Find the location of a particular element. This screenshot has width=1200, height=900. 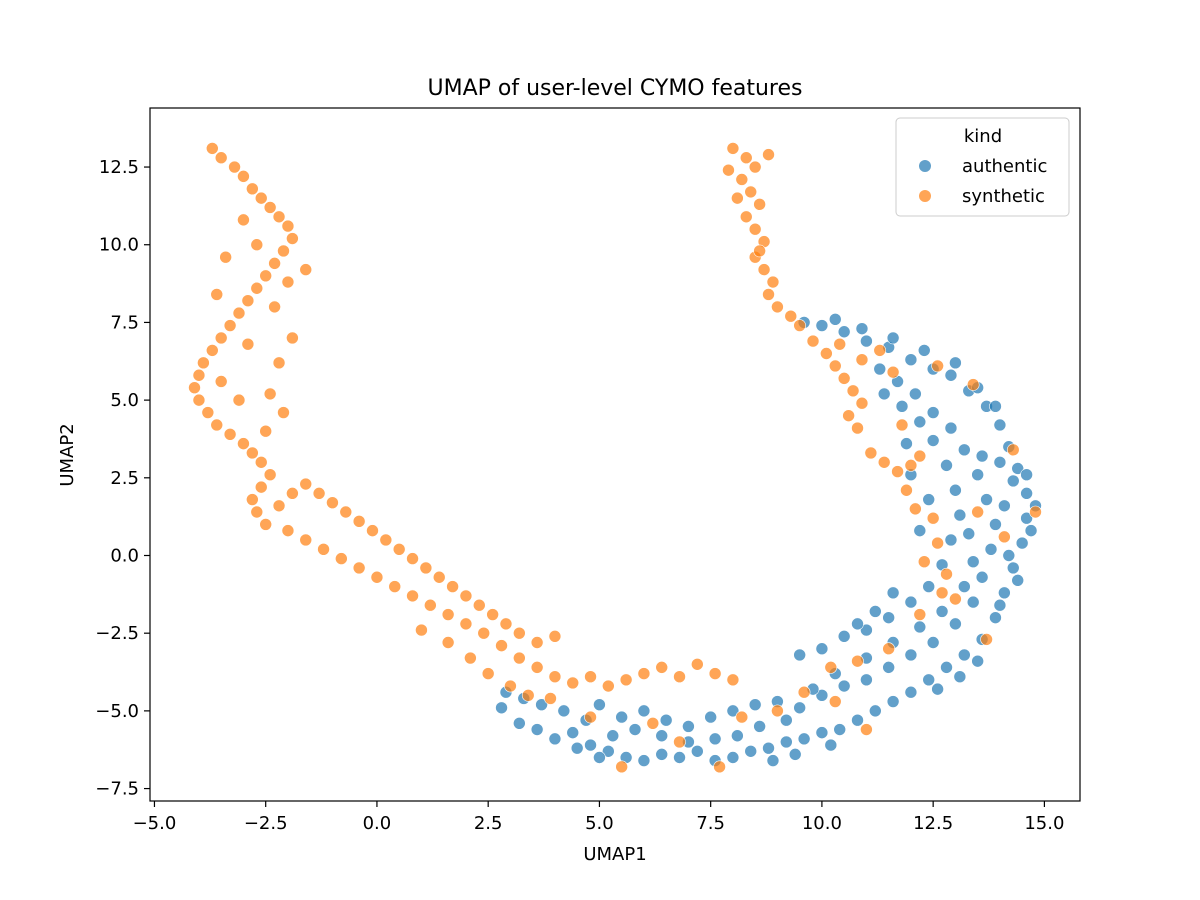

y-axis-title: UMAP2 is located at coordinates (67, 454).